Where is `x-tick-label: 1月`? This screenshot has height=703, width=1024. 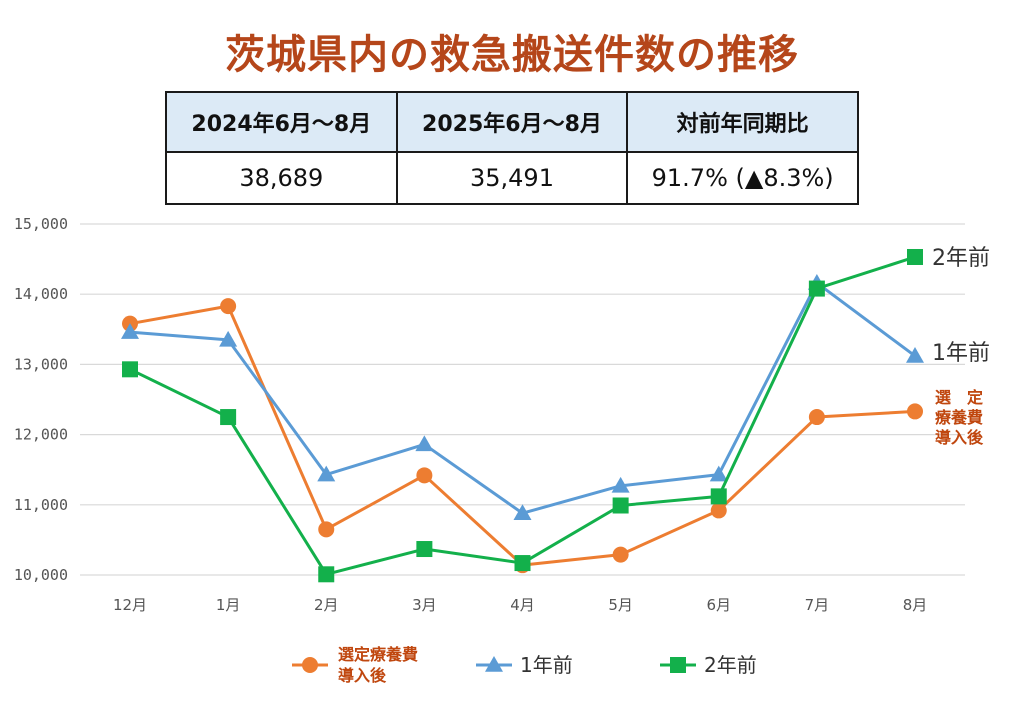 x-tick-label: 1月 is located at coordinates (228, 605).